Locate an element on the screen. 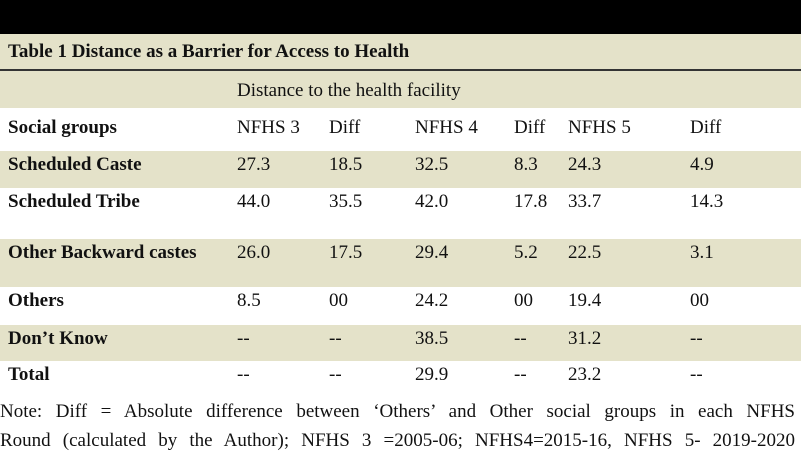  table-row: Others 8.5 00 24.2 00 19.4 00 is located at coordinates (400, 306).